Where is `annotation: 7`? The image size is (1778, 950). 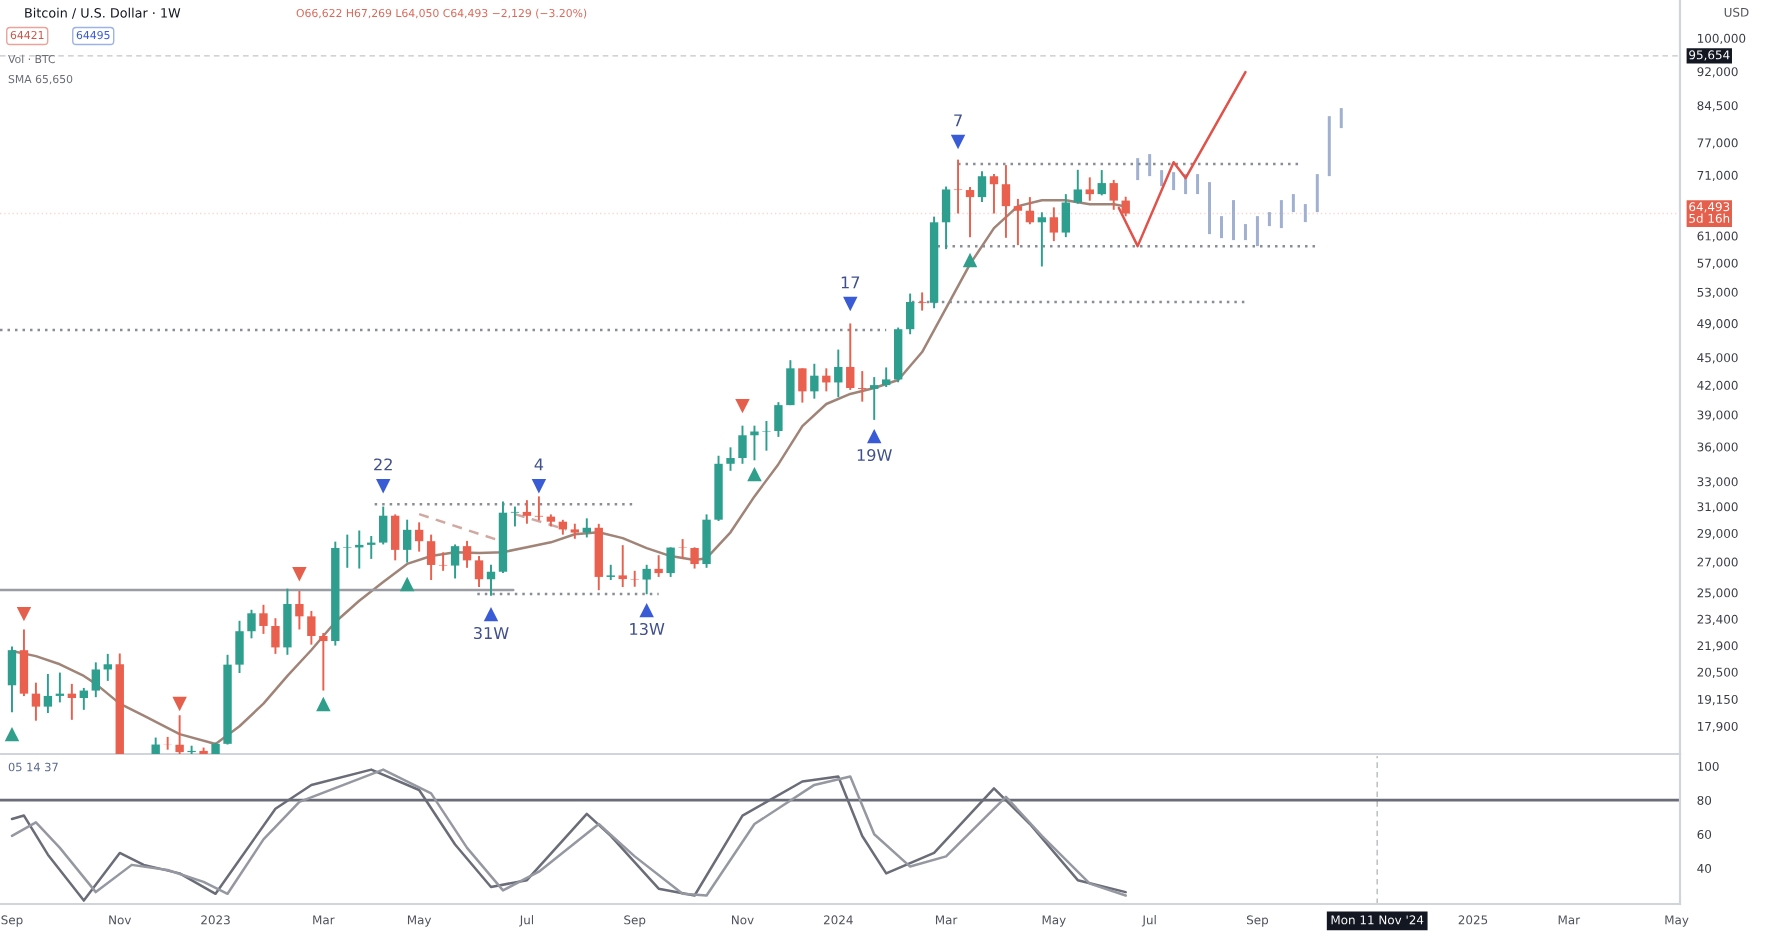 annotation: 7 is located at coordinates (958, 120).